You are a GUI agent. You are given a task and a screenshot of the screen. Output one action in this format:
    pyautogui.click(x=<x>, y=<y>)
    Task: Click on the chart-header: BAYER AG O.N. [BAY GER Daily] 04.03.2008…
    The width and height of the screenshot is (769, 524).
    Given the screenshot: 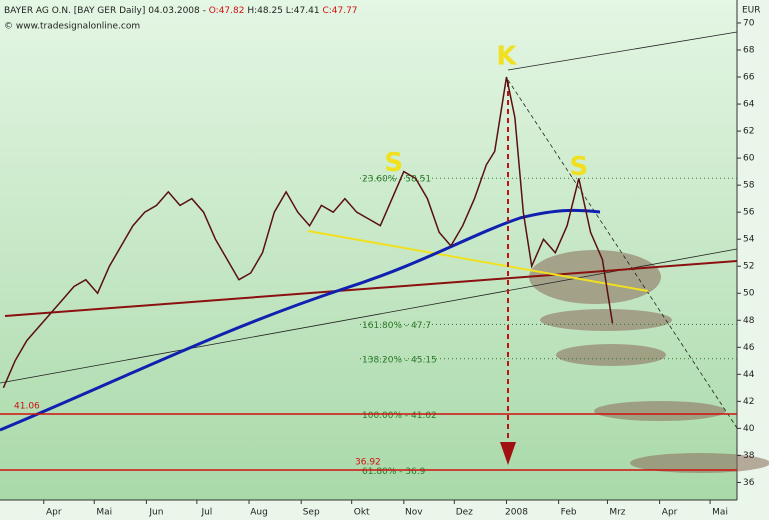 What is the action you would take?
    pyautogui.click(x=181, y=11)
    